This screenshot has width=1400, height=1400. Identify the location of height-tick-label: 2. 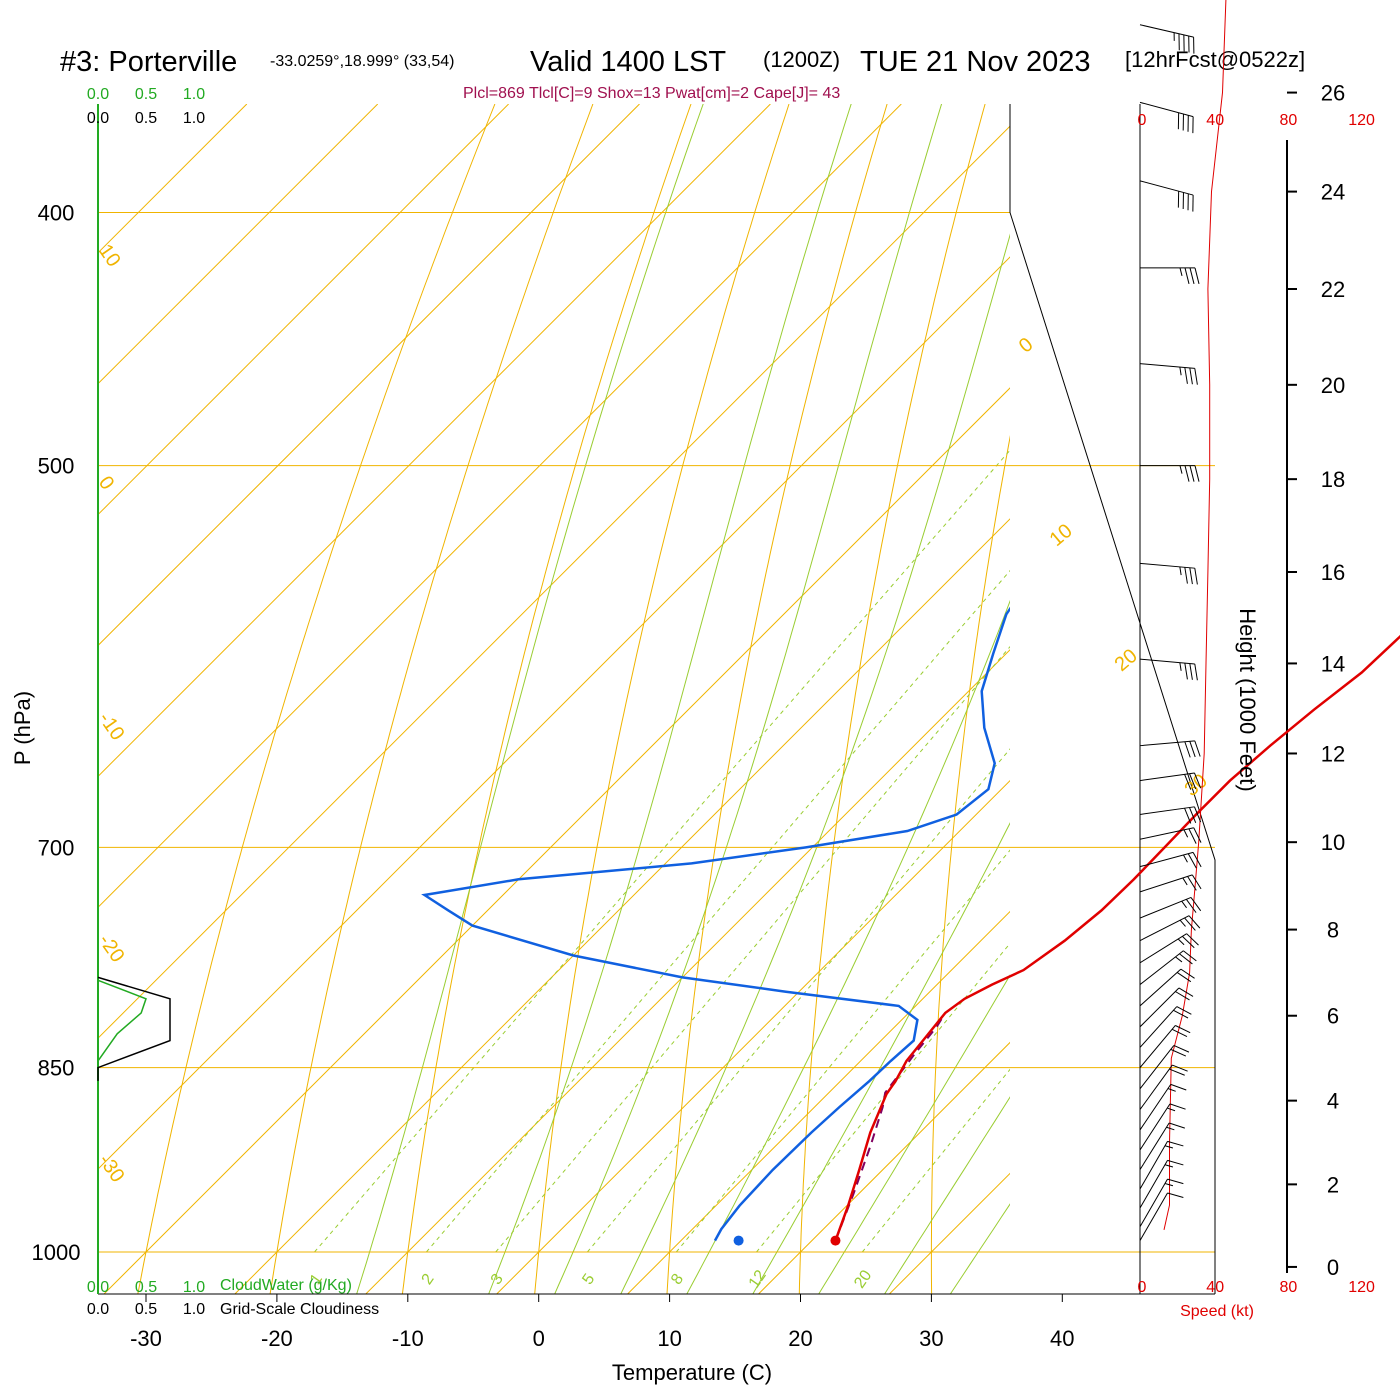
(1333, 1184).